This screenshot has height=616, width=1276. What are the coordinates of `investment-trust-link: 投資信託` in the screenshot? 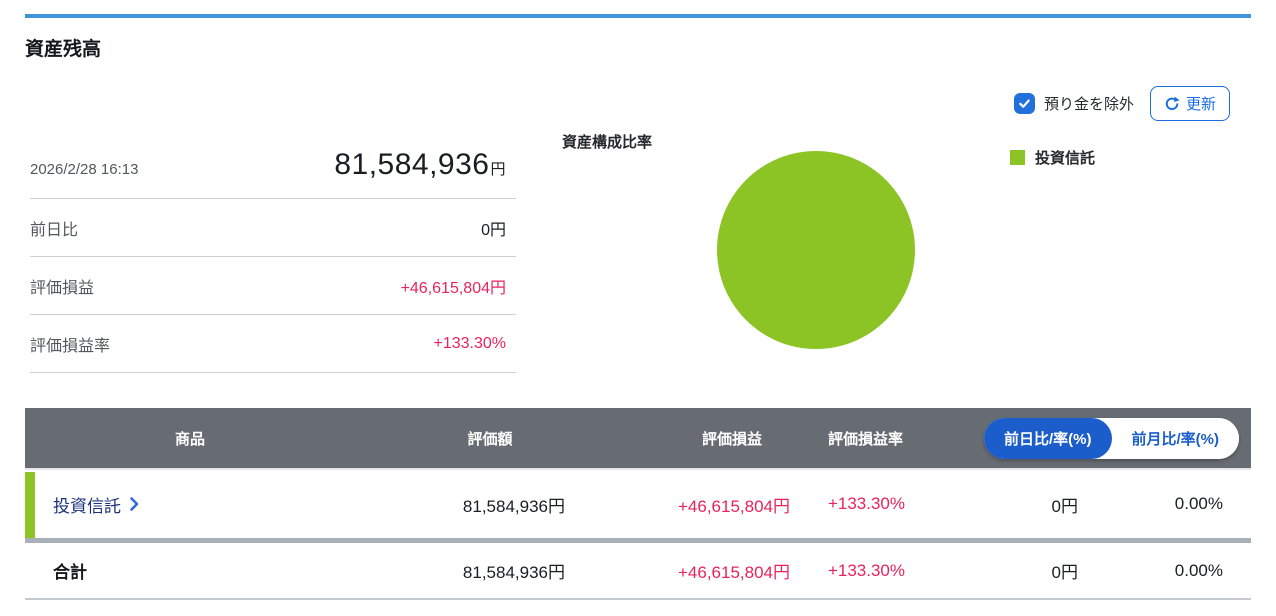 It's located at (96, 504).